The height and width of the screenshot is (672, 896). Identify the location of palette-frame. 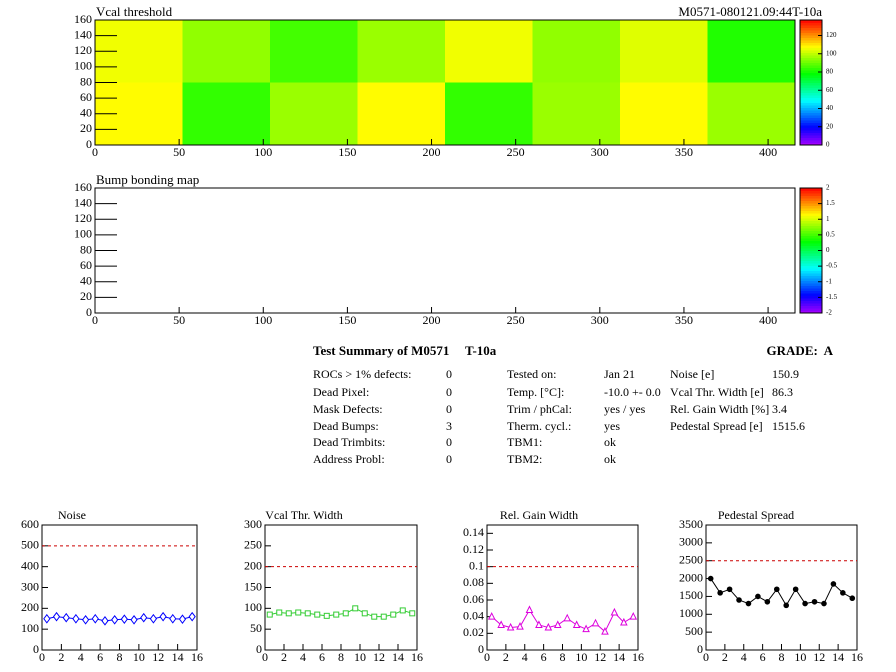
(811, 82).